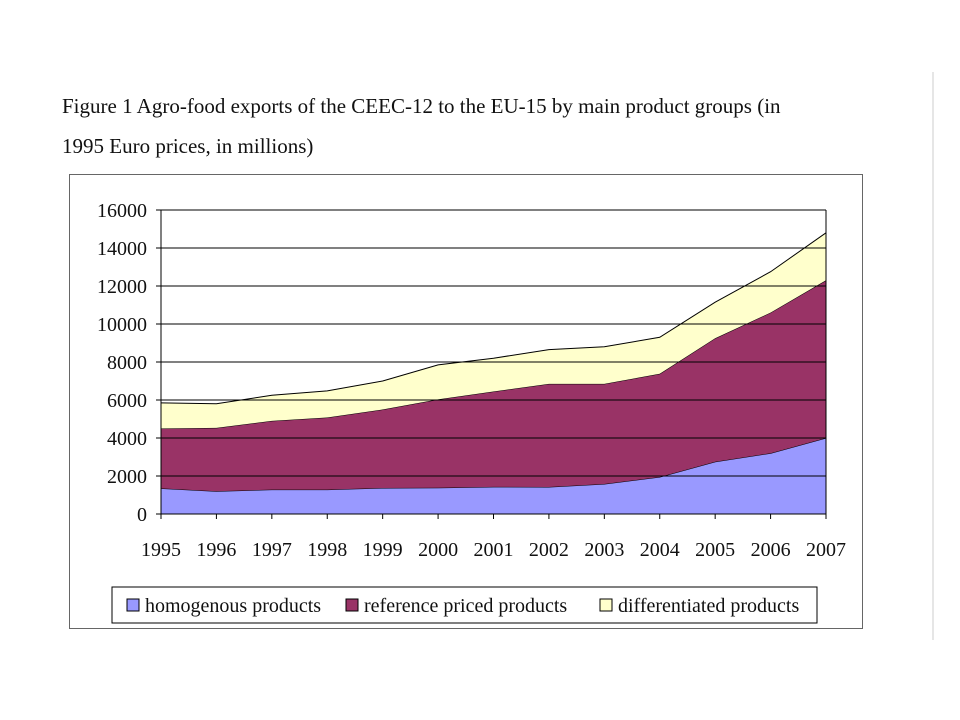  What do you see at coordinates (188, 146) in the screenshot?
I see `figure-caption-line-2: 1995 Euro prices, in millions)` at bounding box center [188, 146].